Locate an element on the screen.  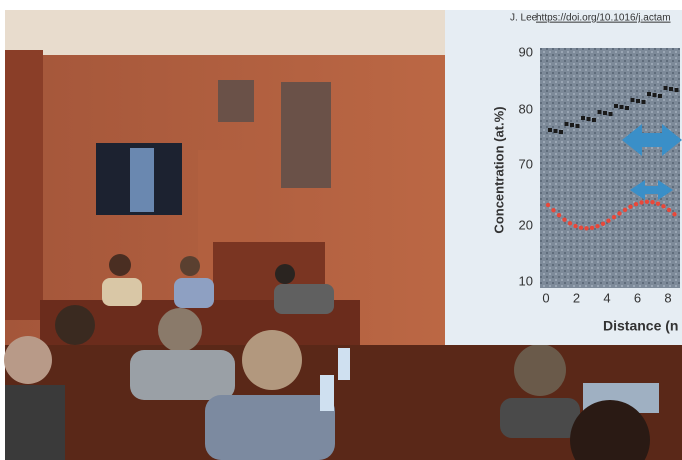
x-tick-label: 4 is located at coordinates (606, 297).